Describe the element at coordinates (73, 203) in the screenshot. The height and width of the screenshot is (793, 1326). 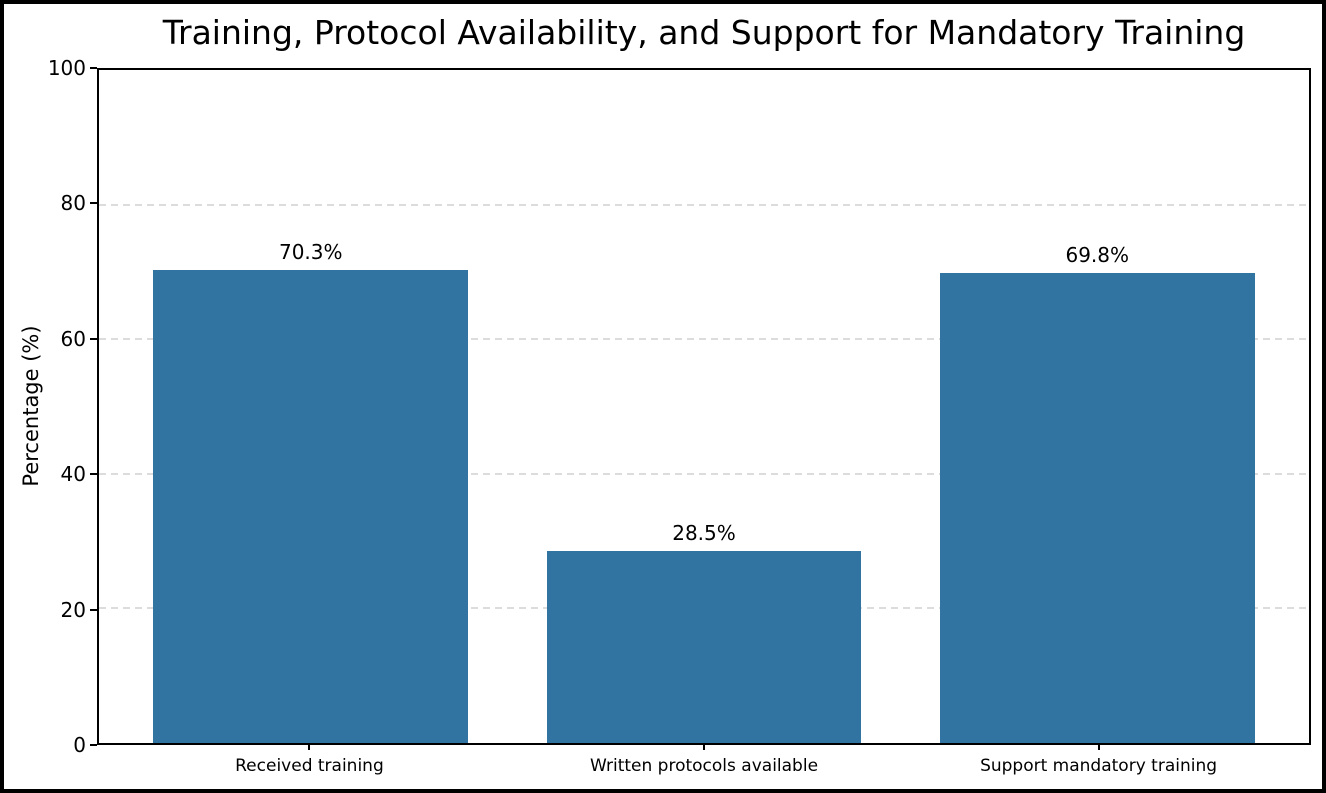
I see `y-tick-label: 80` at that location.